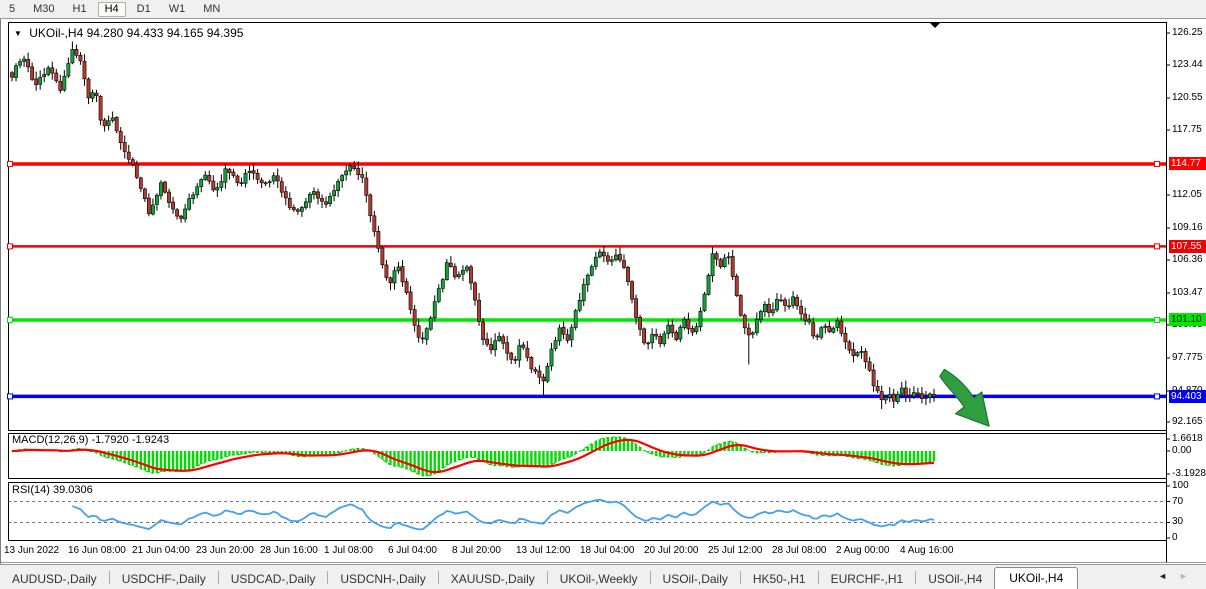 This screenshot has width=1206, height=589. Describe the element at coordinates (1187, 97) in the screenshot. I see `price-tick: 120.55` at that location.